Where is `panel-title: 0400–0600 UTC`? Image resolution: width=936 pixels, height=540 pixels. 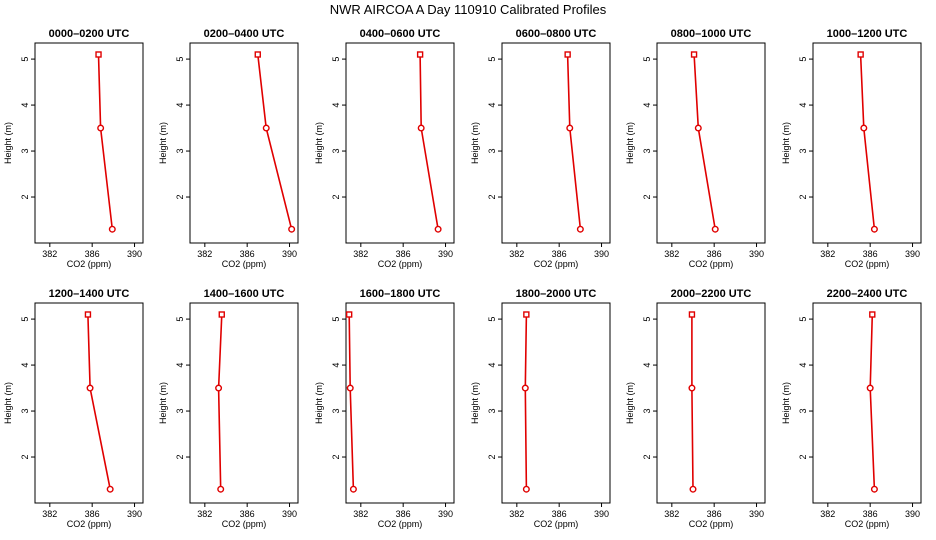
panel-title: 0400–0600 UTC is located at coordinates (400, 34).